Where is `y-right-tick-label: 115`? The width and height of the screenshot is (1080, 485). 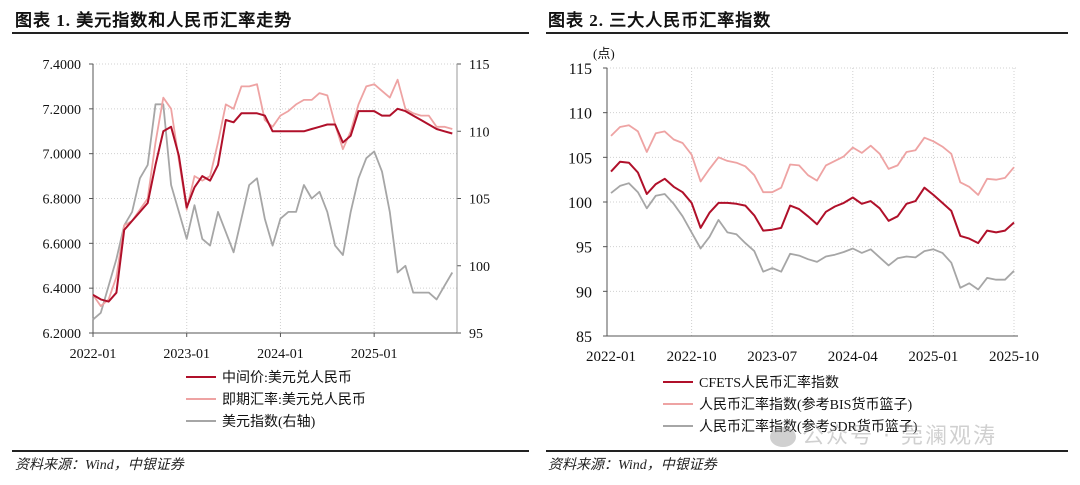 y-right-tick-label: 115 is located at coordinates (479, 65).